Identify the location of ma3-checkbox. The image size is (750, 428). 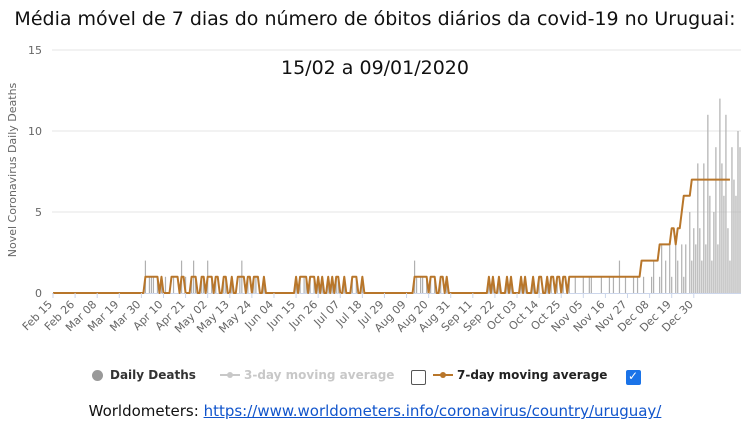
(418, 377).